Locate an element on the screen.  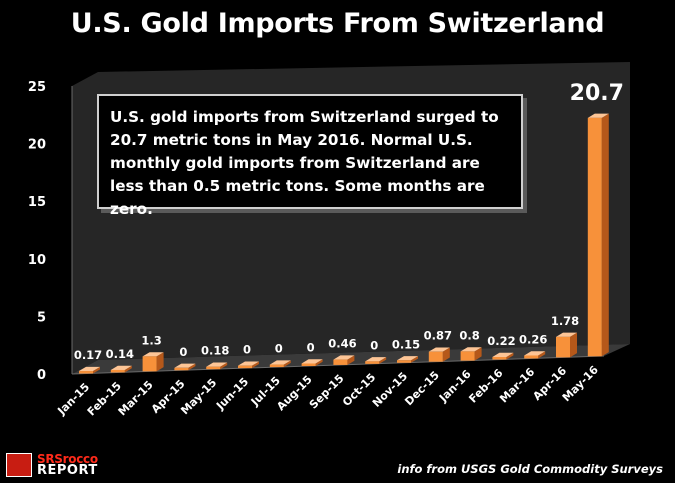
data-label: 0.17 is located at coordinates (88, 355).